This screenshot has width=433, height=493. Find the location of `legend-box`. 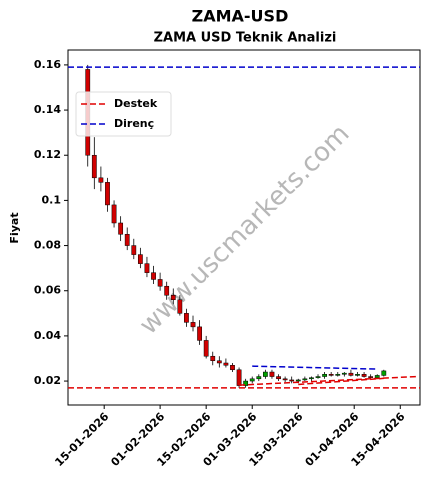

legend-box is located at coordinates (123, 114).